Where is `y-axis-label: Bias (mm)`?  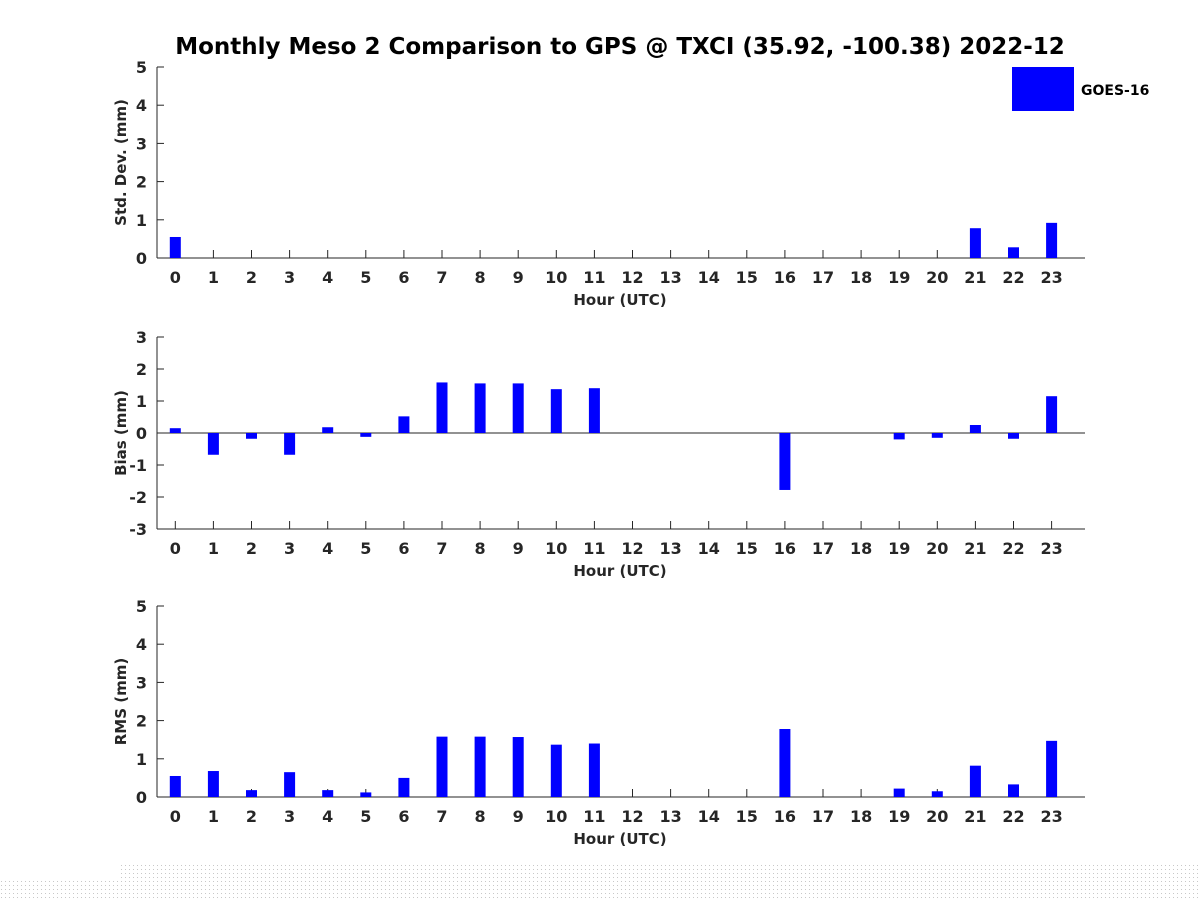
y-axis-label: Bias (mm) is located at coordinates (121, 433).